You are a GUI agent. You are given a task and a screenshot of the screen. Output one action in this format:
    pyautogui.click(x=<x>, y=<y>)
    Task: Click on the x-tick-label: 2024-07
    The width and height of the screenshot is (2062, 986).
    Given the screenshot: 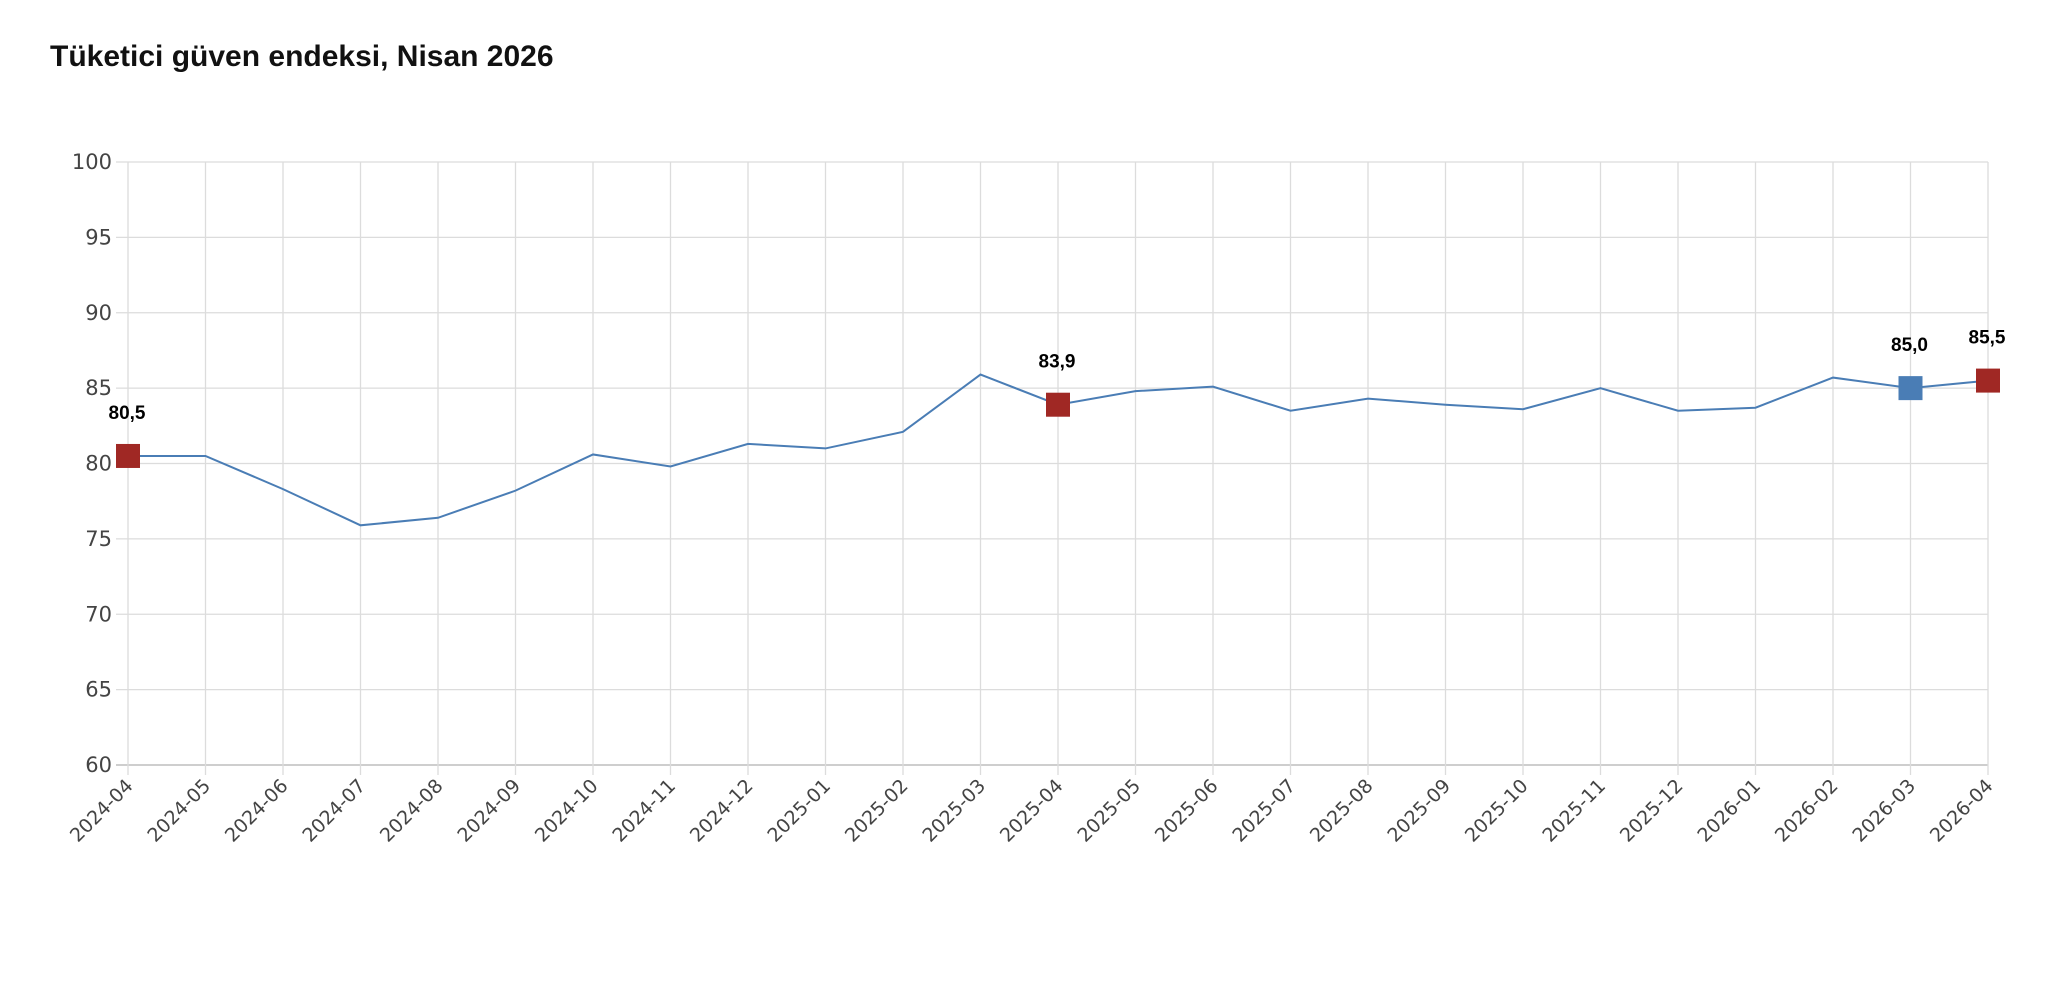 What is the action you would take?
    pyautogui.click(x=334, y=811)
    